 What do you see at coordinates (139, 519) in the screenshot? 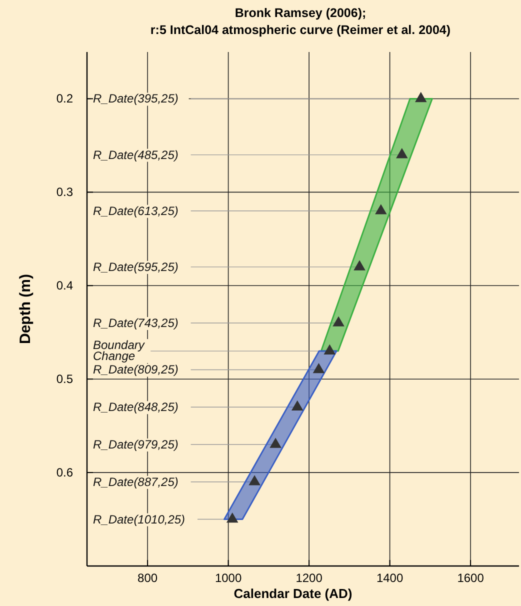
I see `annotation: R_Date(1010,25)` at bounding box center [139, 519].